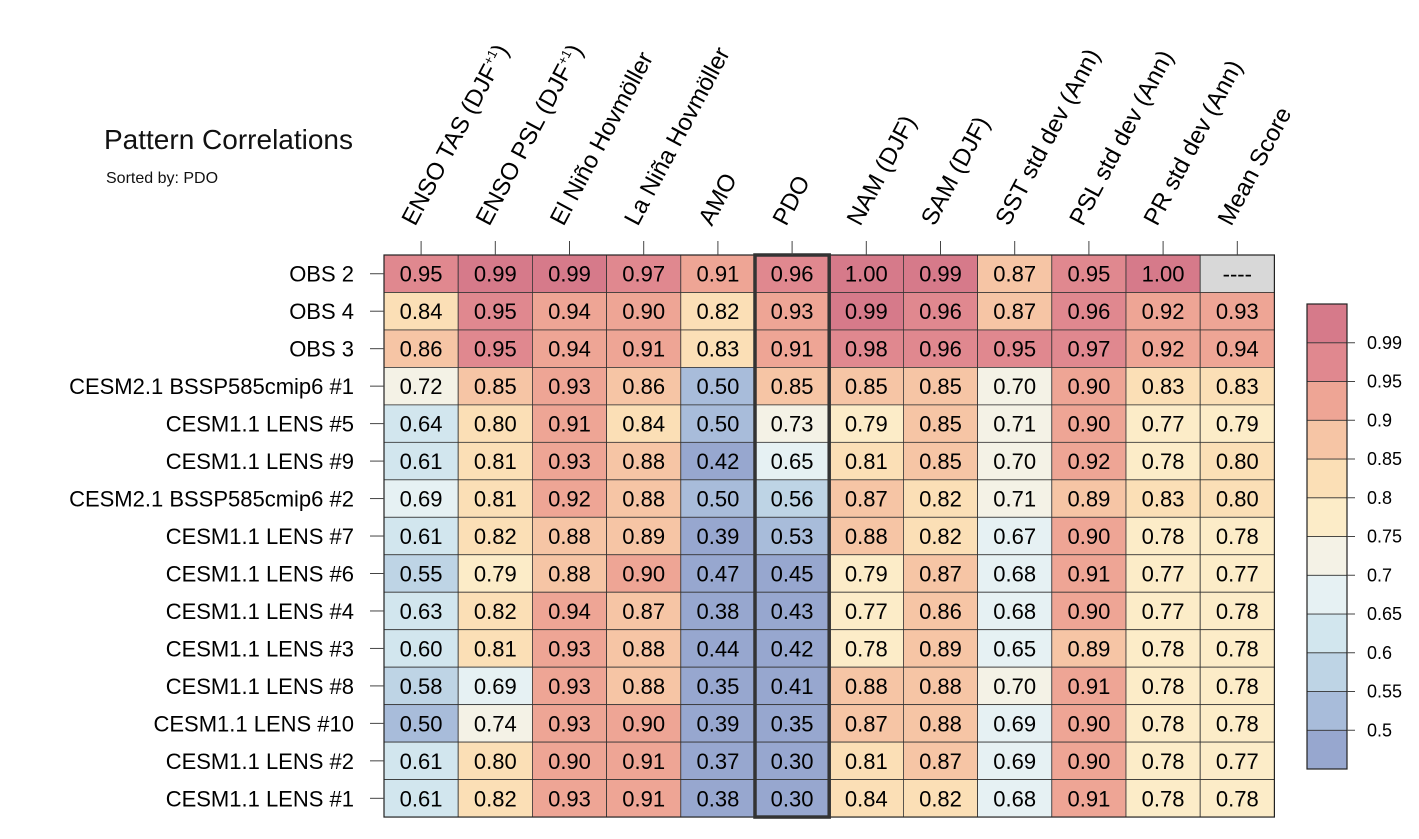 The width and height of the screenshot is (1419, 839). Describe the element at coordinates (260, 573) in the screenshot. I see `row-label-cesm1-1-lens-6: CESM1.1 LENS #6` at that location.